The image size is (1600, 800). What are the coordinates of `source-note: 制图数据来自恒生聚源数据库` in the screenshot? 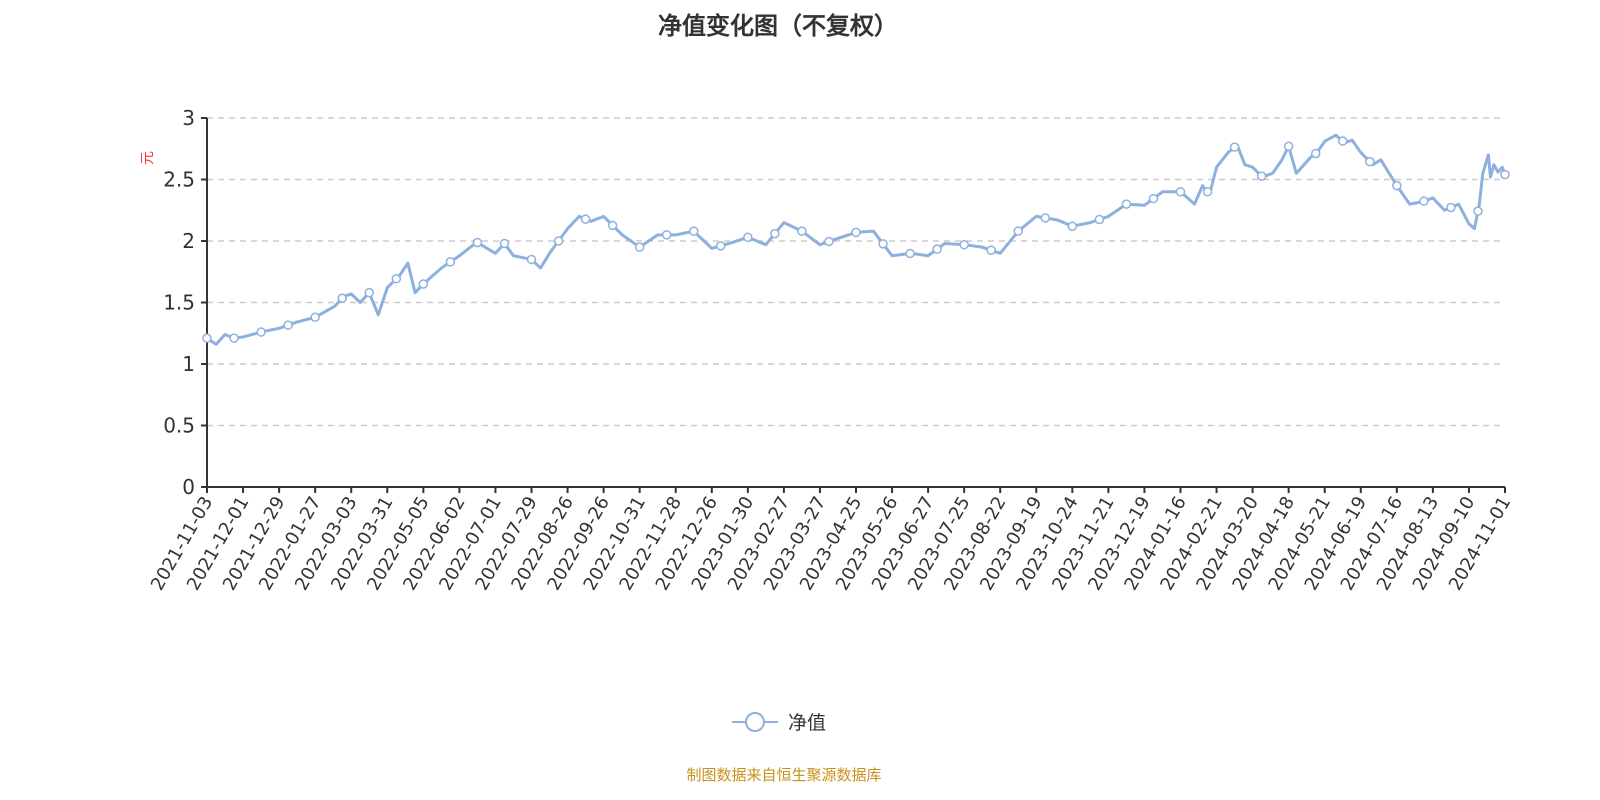 It's located at (784, 775).